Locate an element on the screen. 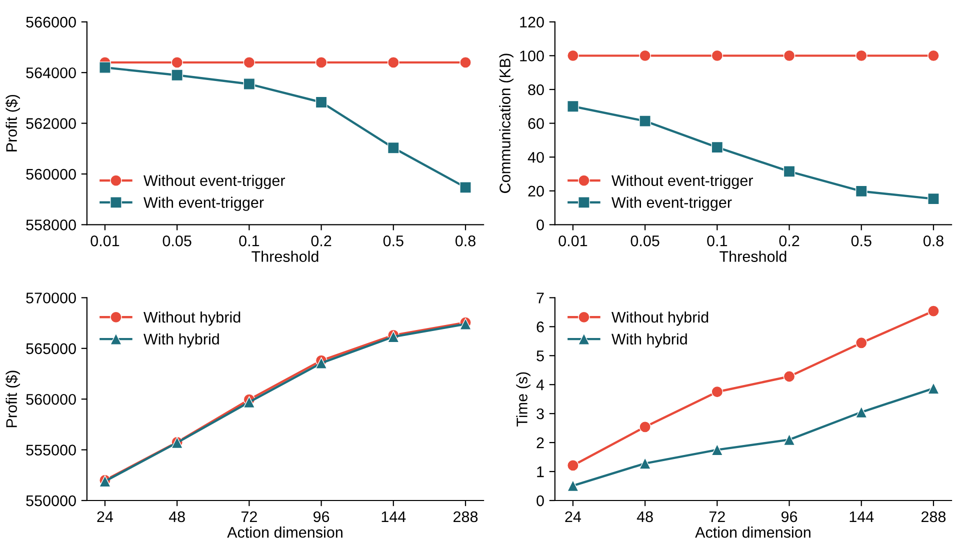 This screenshot has height=547, width=966. y-tick-label: 40 is located at coordinates (536, 157).